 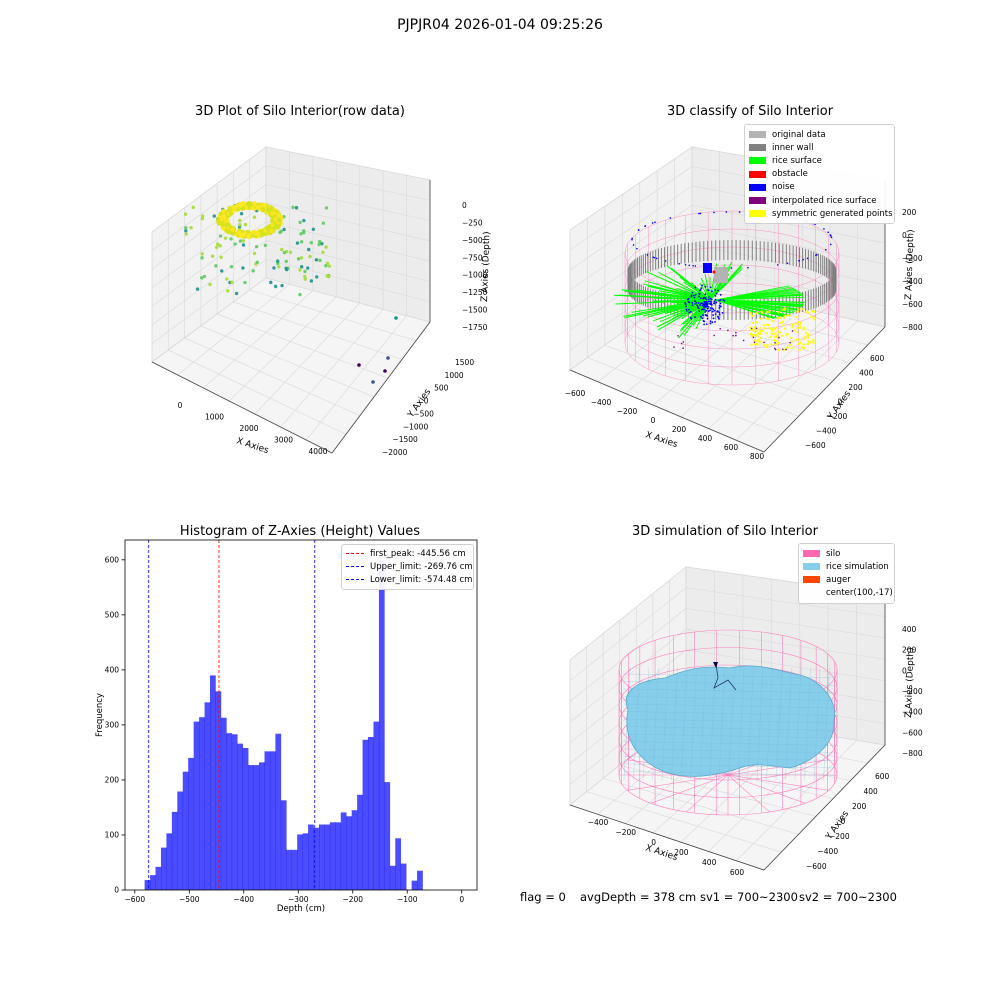 I want to click on status-flag: flag = 0, so click(x=543, y=897).